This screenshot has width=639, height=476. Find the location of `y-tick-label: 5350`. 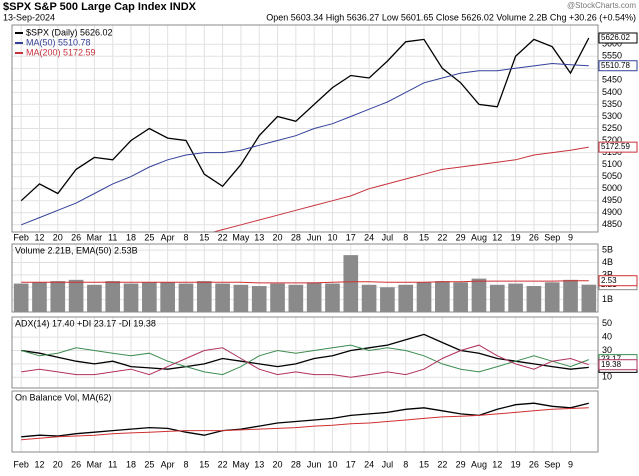

y-tick-label: 5350 is located at coordinates (612, 104).